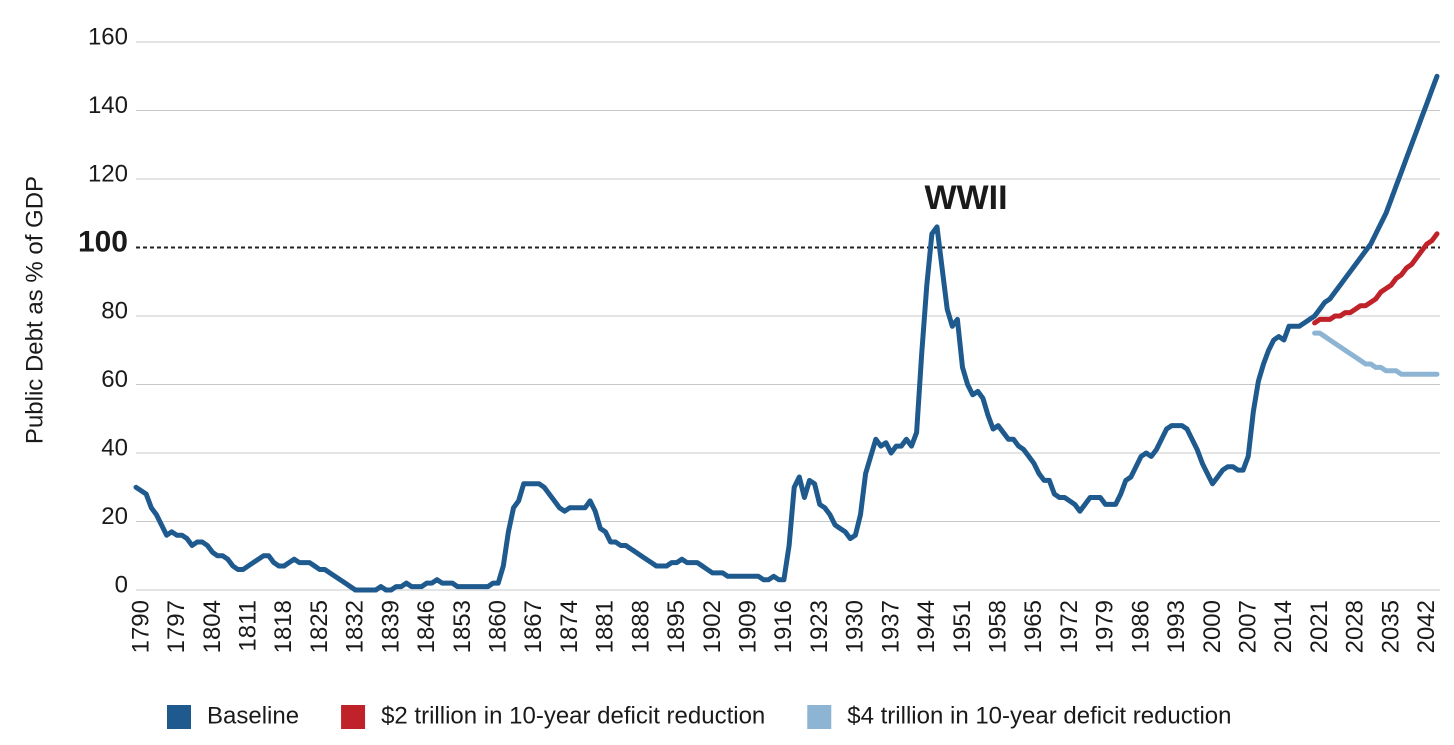 Image resolution: width=1454 pixels, height=745 pixels. Describe the element at coordinates (573, 715) in the screenshot. I see `legend-label: $2 trillion in 10-year deficit reduction` at that location.